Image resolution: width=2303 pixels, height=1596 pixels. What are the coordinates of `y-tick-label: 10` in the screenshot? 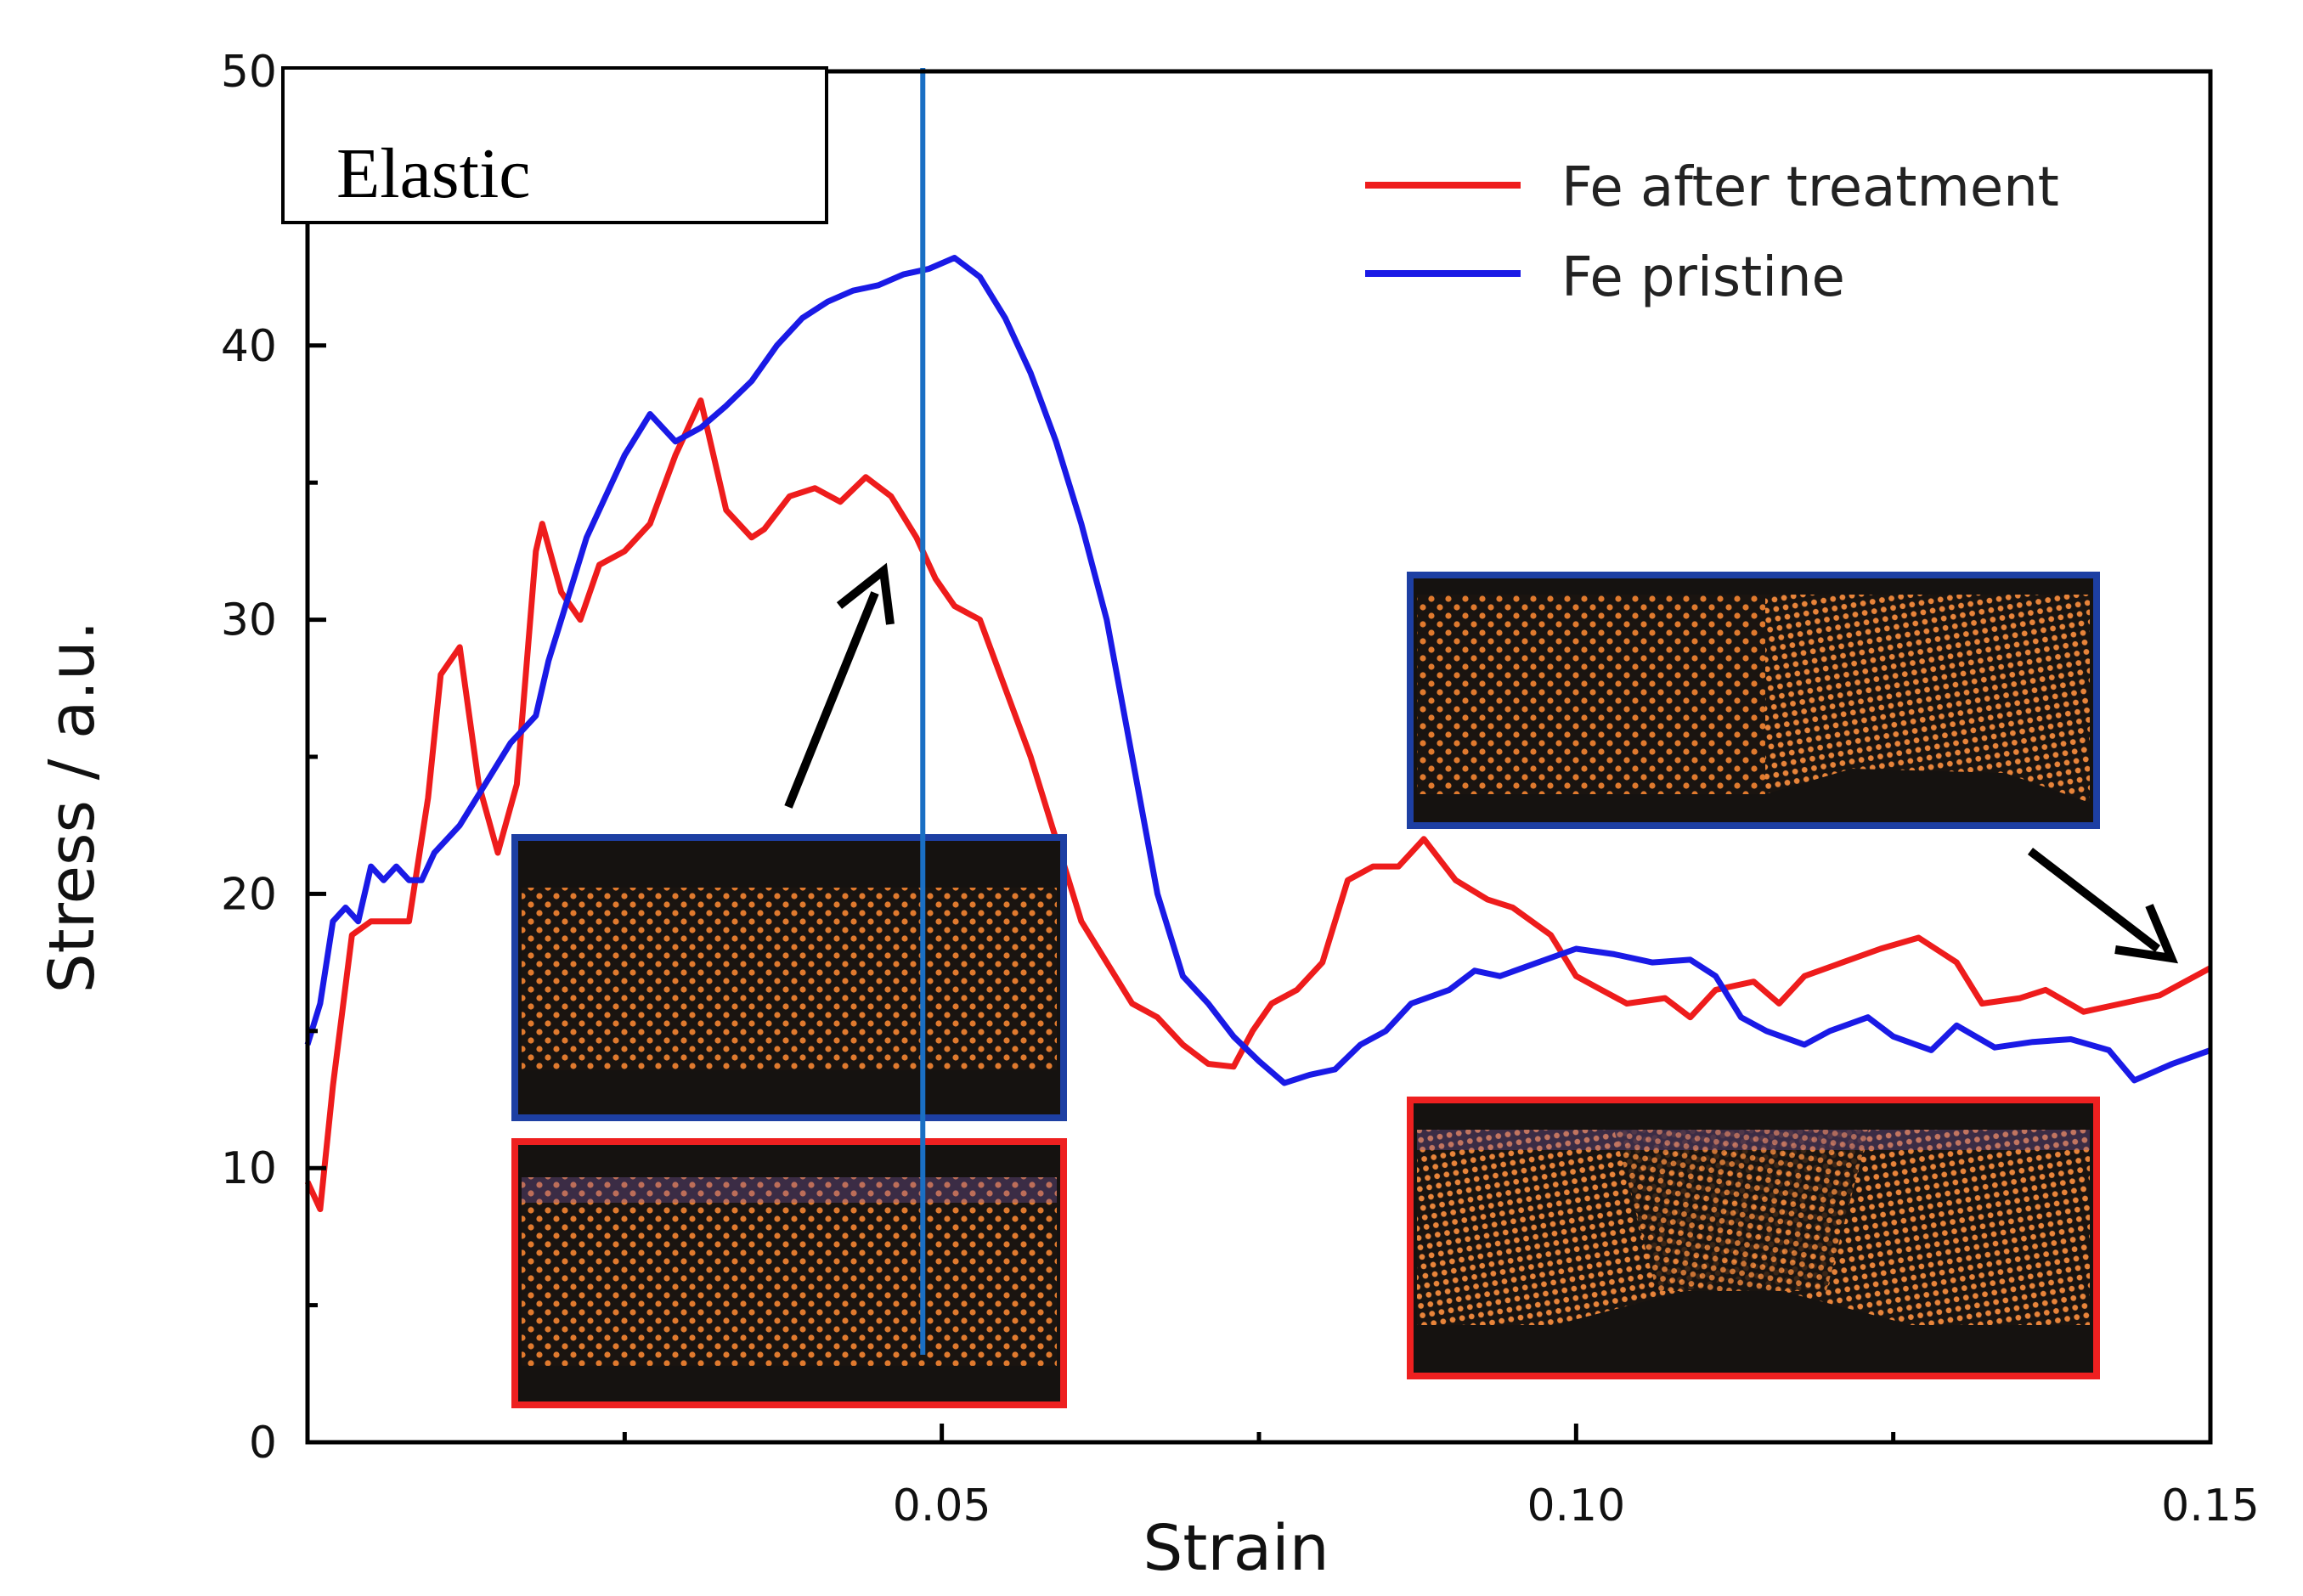 It's located at (249, 1168).